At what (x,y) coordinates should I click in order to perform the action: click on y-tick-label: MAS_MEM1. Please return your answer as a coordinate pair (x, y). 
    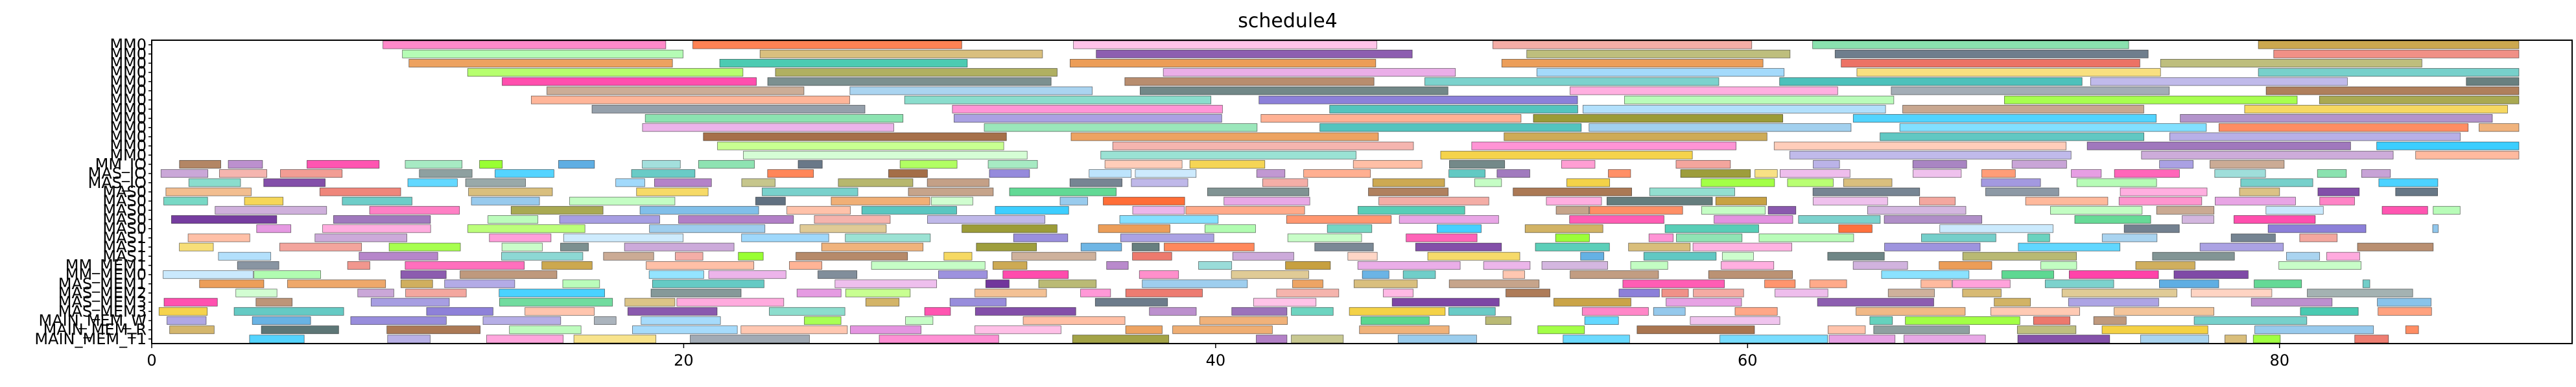
    Looking at the image, I should click on (102, 284).